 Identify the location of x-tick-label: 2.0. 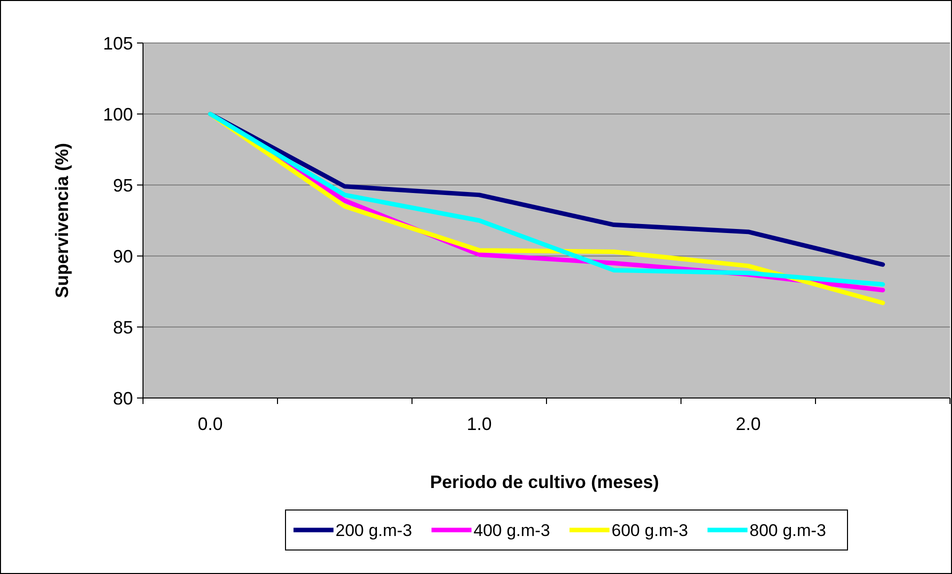
(748, 424).